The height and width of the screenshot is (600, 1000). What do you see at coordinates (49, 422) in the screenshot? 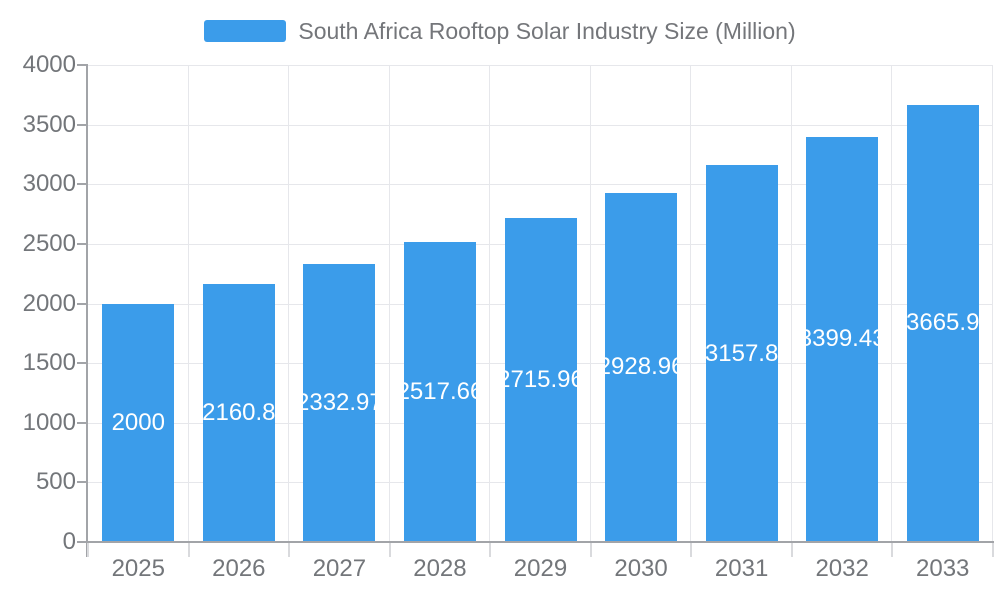
I see `y-tick-label: 1000` at bounding box center [49, 422].